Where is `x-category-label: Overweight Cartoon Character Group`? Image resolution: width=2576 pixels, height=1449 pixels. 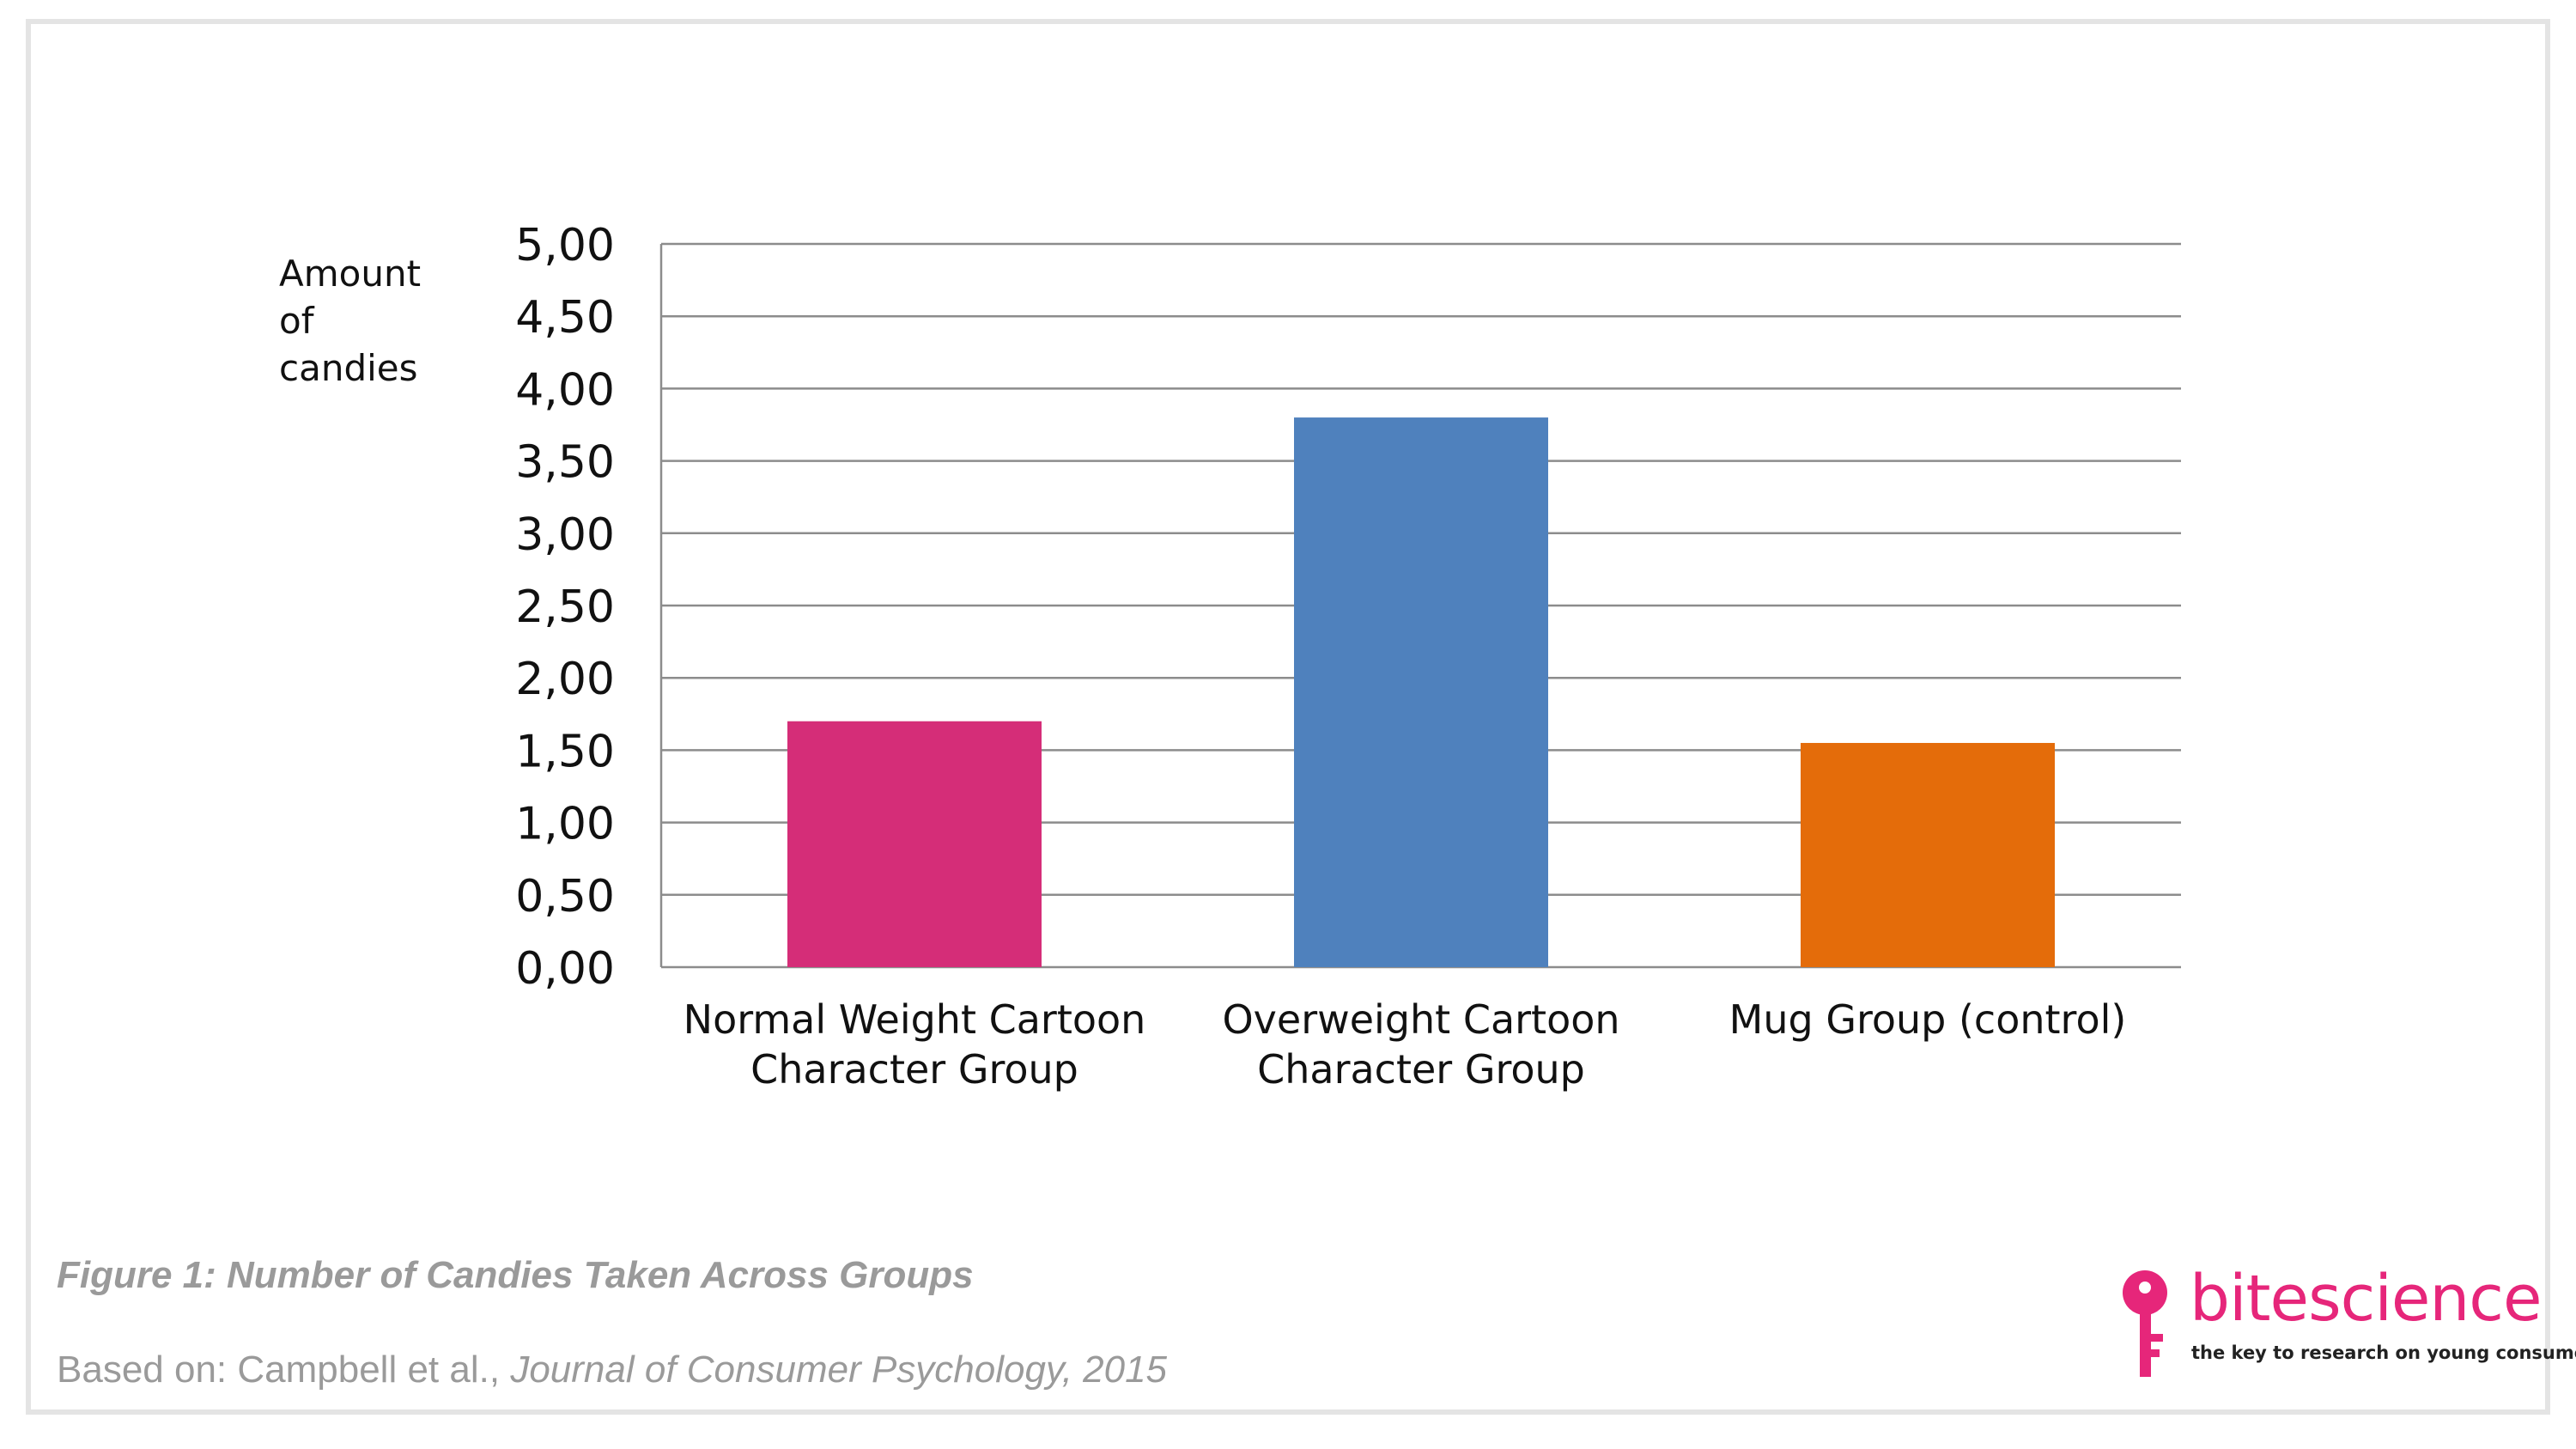 x-category-label: Overweight Cartoon Character Group is located at coordinates (1420, 1044).